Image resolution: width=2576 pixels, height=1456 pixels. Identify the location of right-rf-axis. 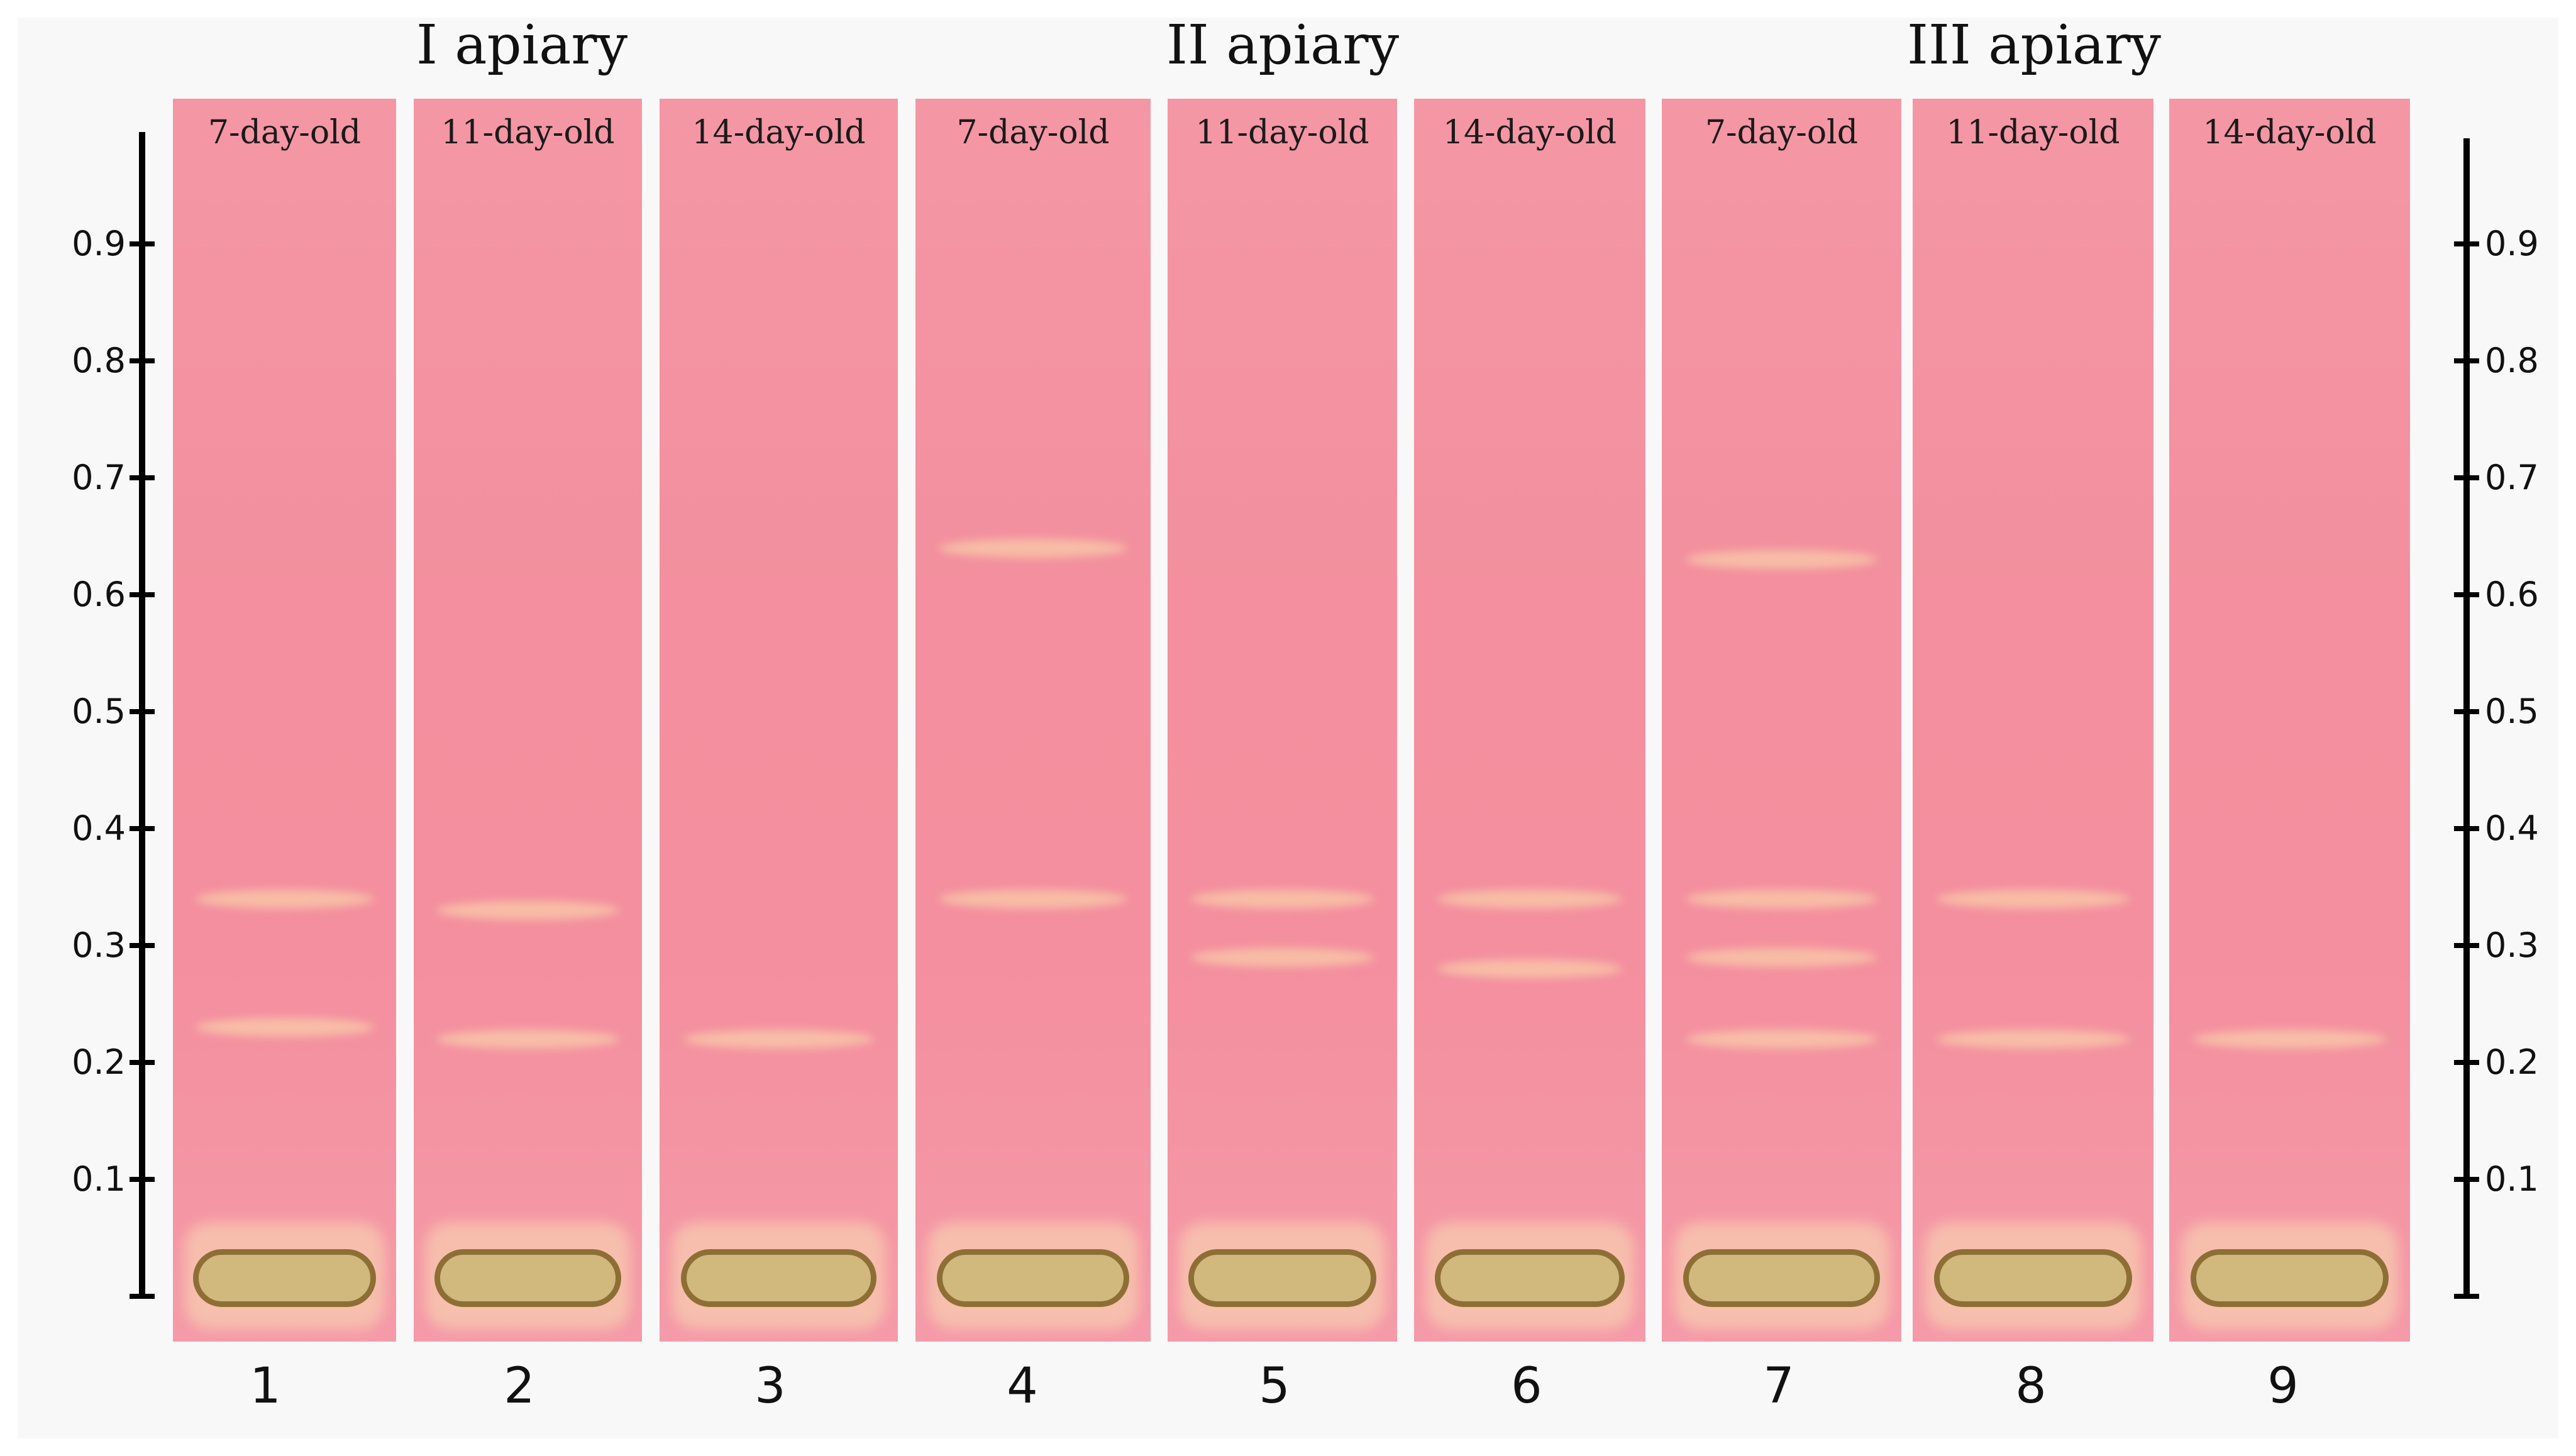
(2466, 716).